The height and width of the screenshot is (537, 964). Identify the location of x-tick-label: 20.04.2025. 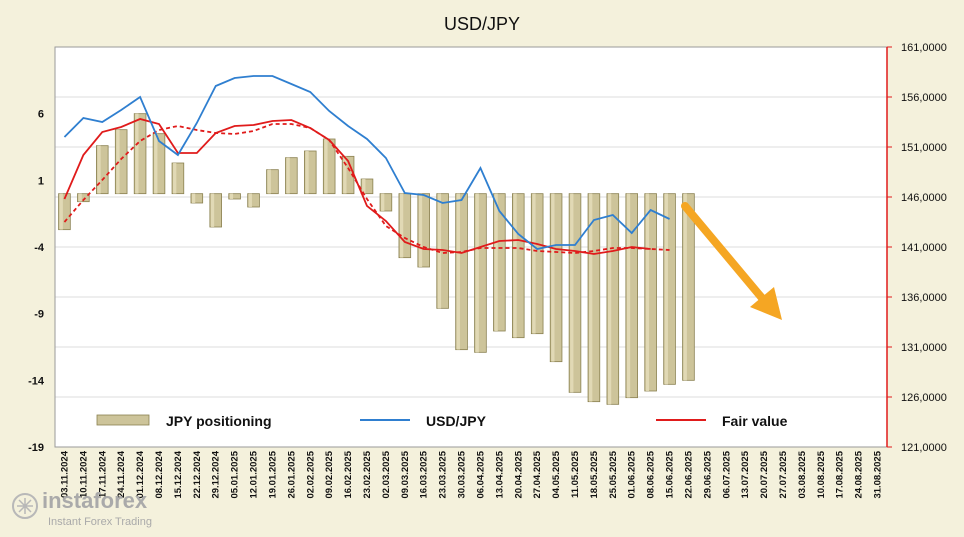
(518, 474).